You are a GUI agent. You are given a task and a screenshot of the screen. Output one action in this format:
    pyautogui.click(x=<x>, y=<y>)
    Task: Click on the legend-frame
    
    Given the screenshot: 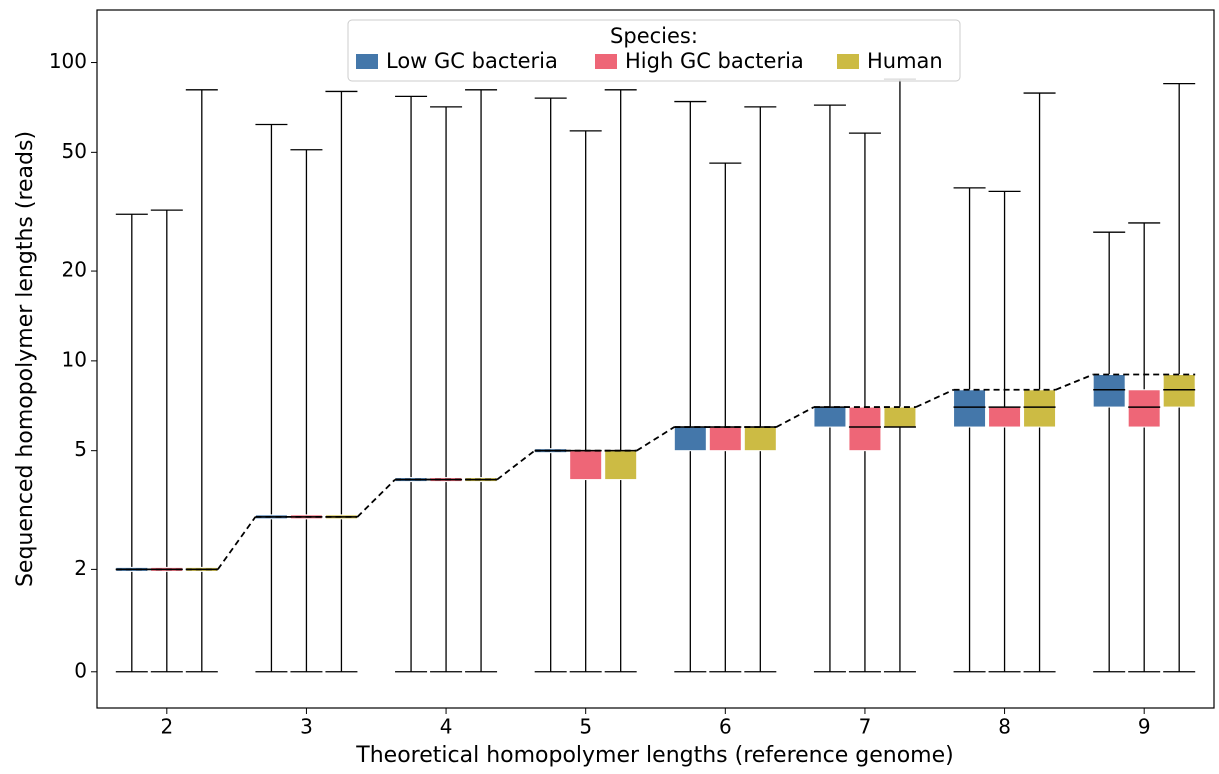 What is the action you would take?
    pyautogui.click(x=654, y=50)
    